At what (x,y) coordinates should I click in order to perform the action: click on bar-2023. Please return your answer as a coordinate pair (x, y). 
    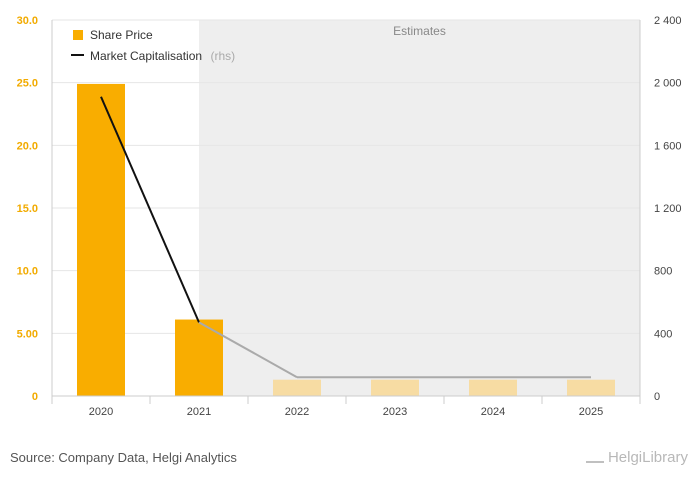
    Looking at the image, I should click on (395, 387).